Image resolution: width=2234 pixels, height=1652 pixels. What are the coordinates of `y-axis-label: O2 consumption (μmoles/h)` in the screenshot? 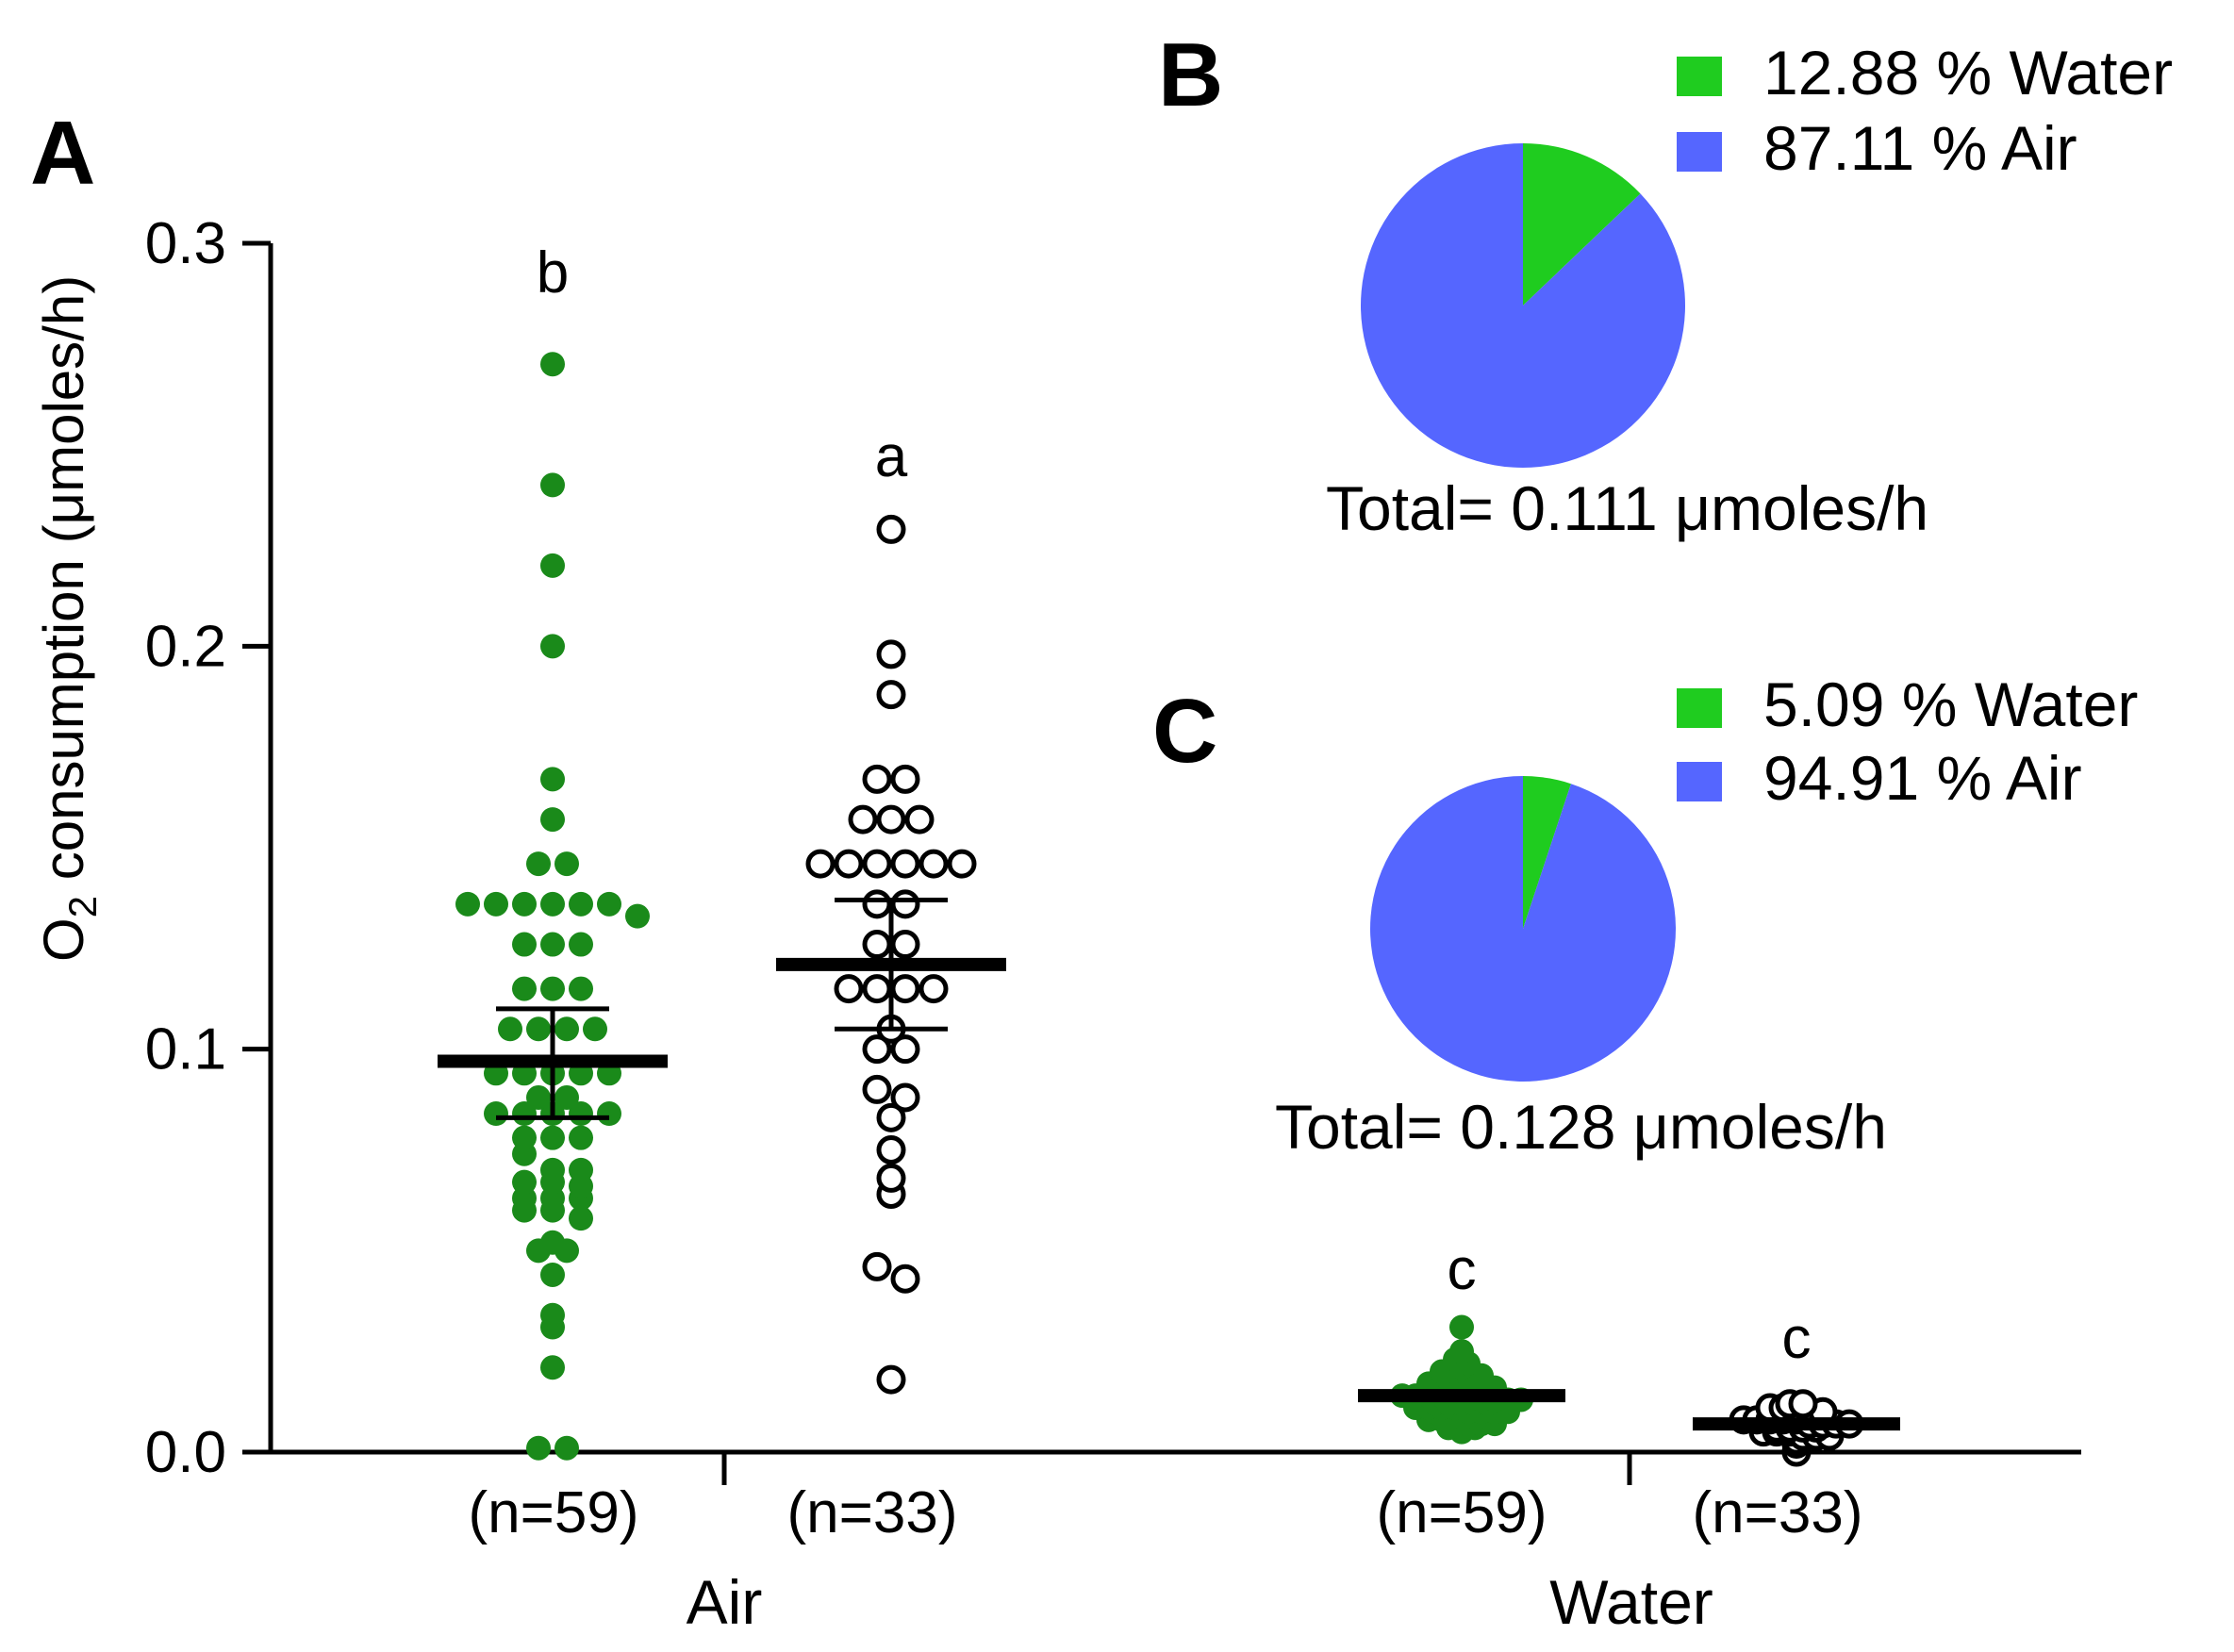 It's located at (68, 618).